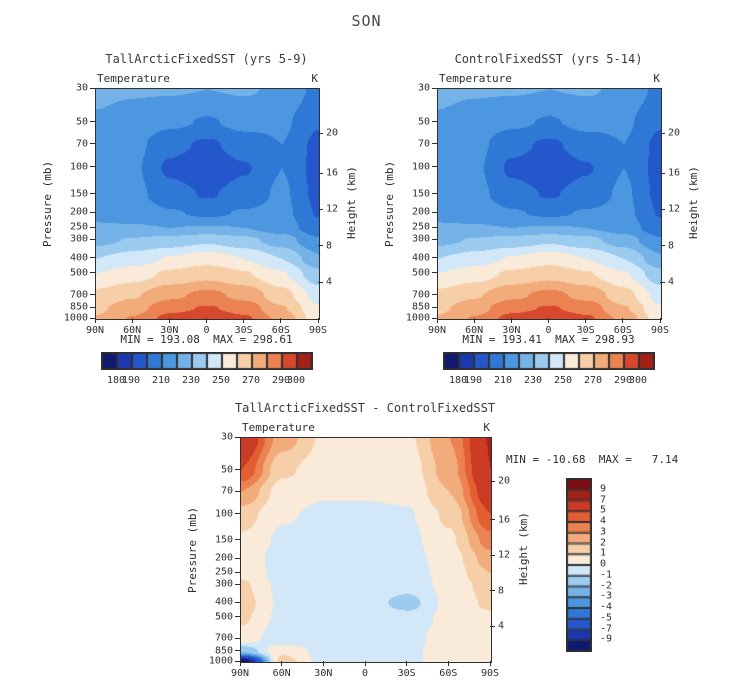 The height and width of the screenshot is (686, 733). I want to click on latitude-tick-label: 30N, so click(323, 673).